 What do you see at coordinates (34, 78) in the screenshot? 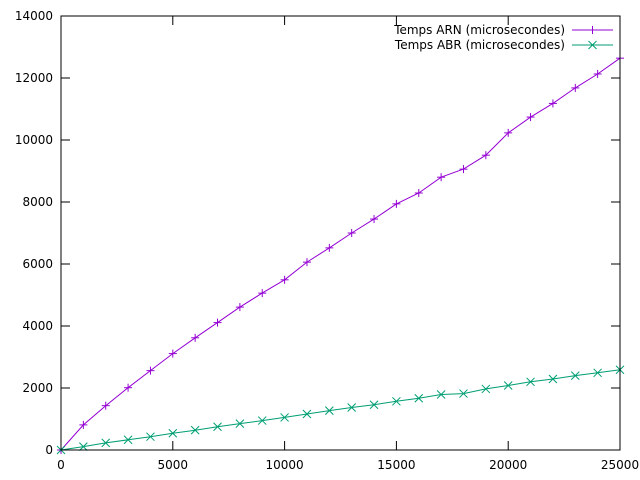
I see `y-tick-label: 12000` at bounding box center [34, 78].